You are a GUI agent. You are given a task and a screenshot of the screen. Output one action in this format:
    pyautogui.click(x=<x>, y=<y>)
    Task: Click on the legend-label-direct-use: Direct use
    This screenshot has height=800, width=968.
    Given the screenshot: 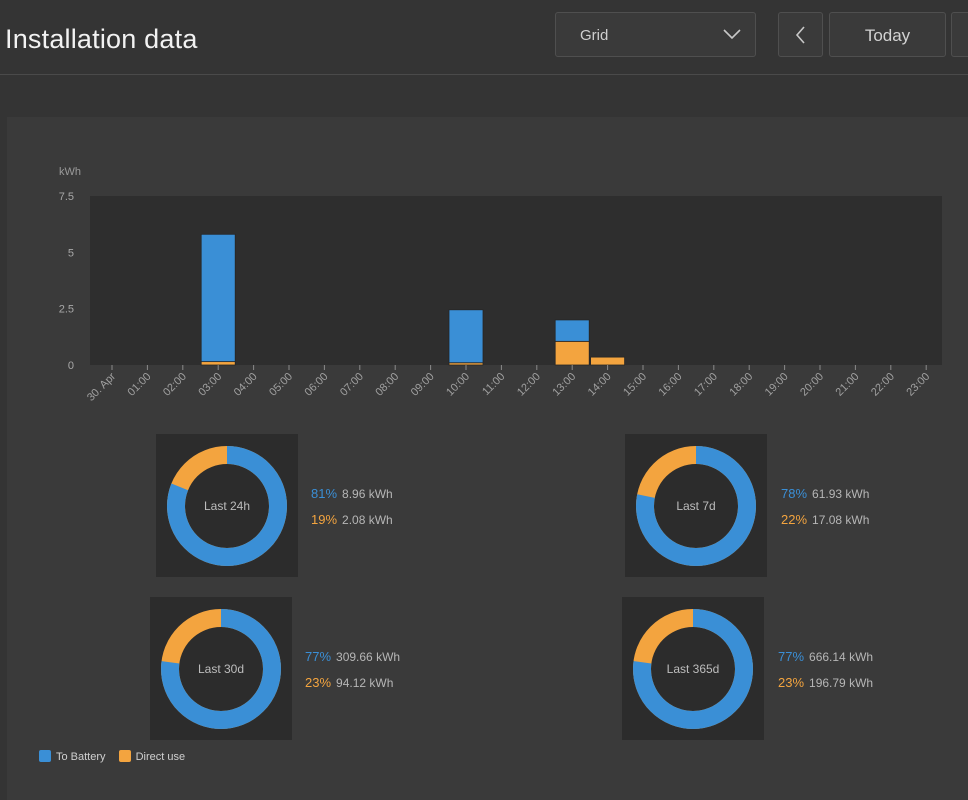 What is the action you would take?
    pyautogui.click(x=160, y=757)
    